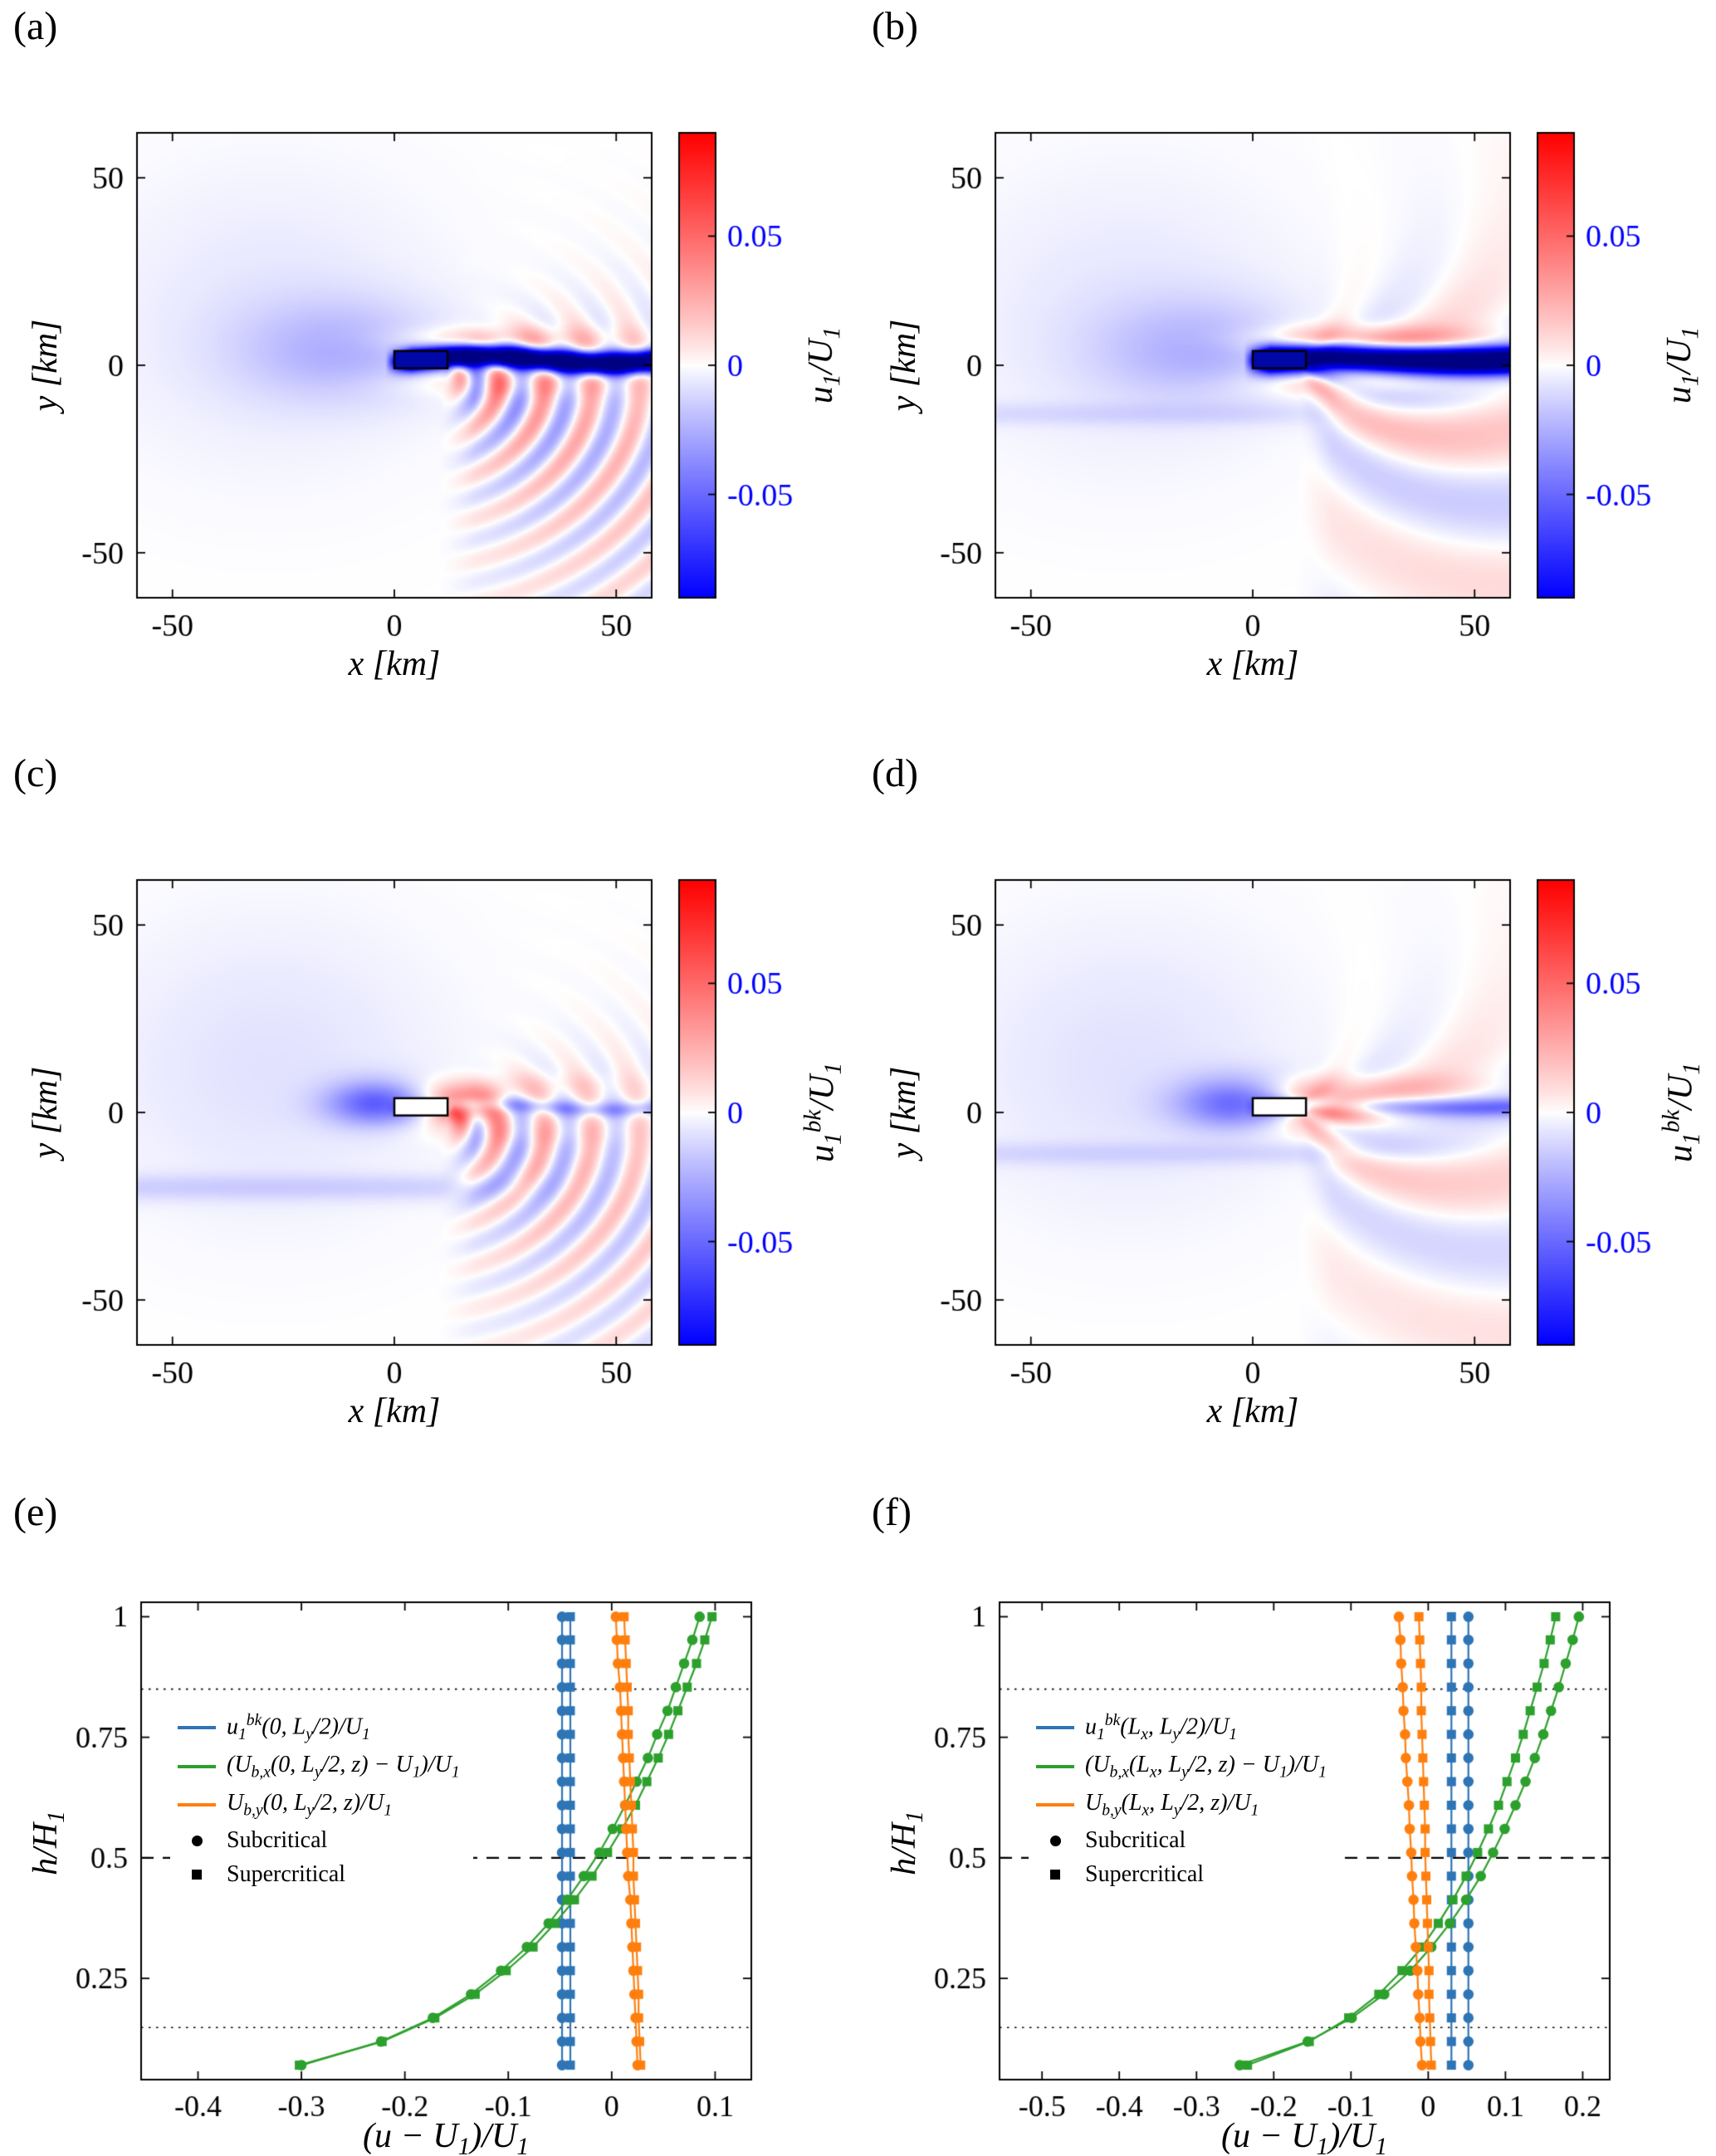 This screenshot has height=2156, width=1716. What do you see at coordinates (310, 1805) in the screenshot?
I see `legend-label: Ub,y(0, Ly/2, z)/U1` at bounding box center [310, 1805].